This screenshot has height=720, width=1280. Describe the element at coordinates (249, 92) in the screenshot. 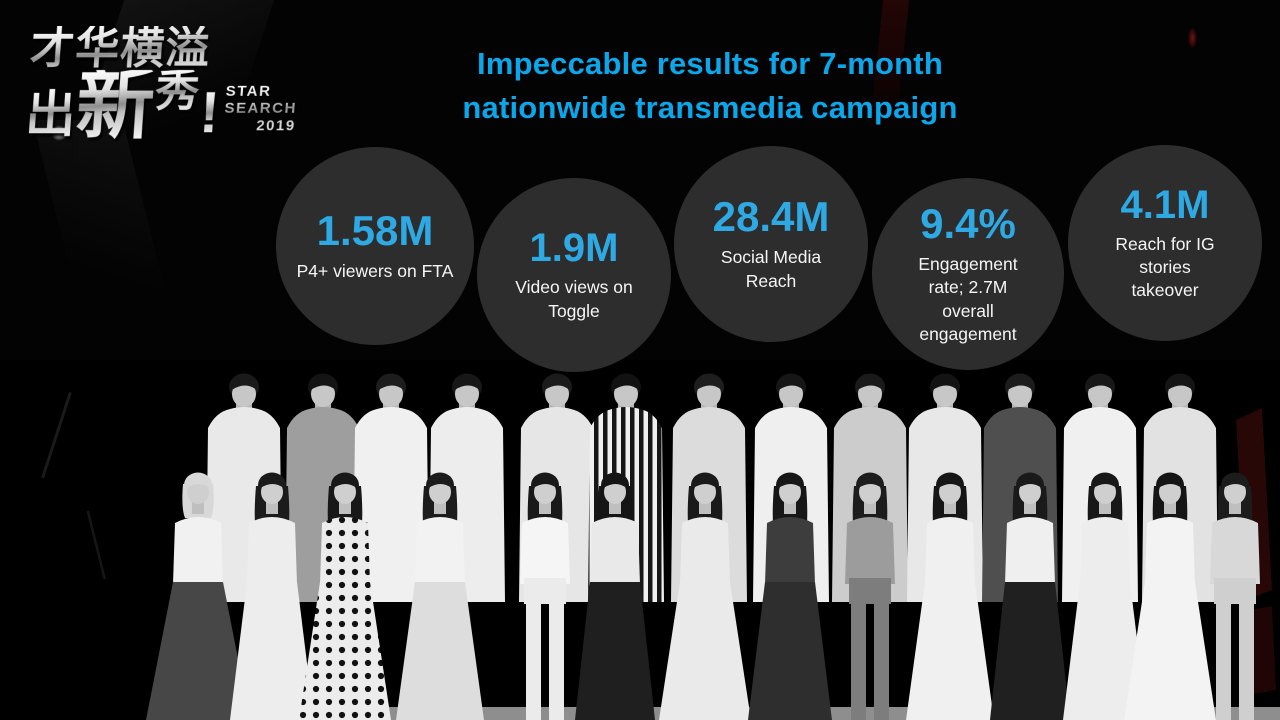

I see `logo-english-line: STAR` at that location.